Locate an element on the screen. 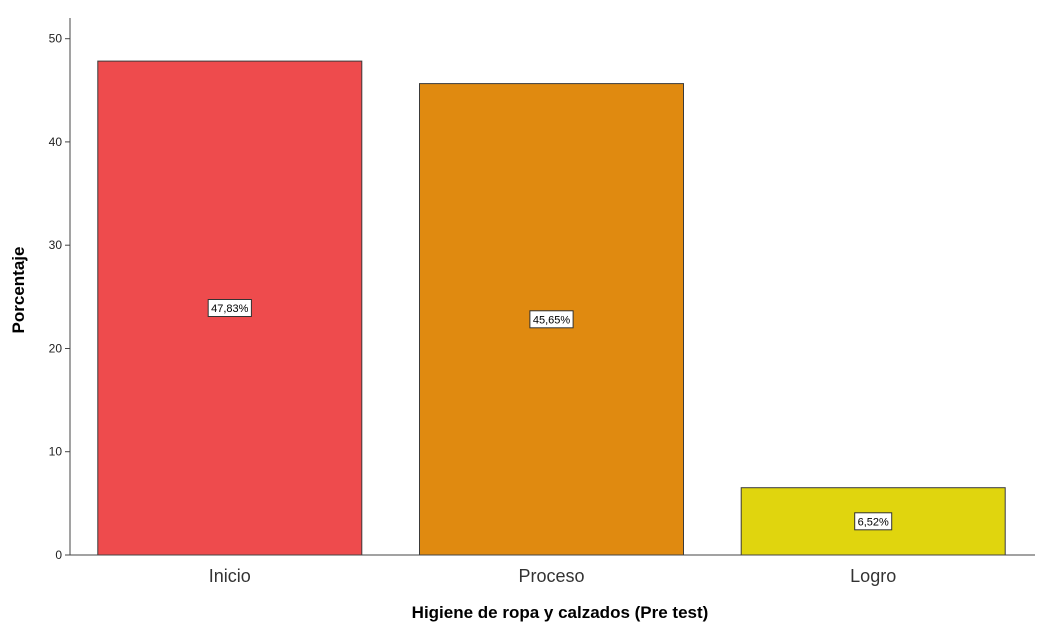  data-label-text: 6,52% is located at coordinates (873, 522).